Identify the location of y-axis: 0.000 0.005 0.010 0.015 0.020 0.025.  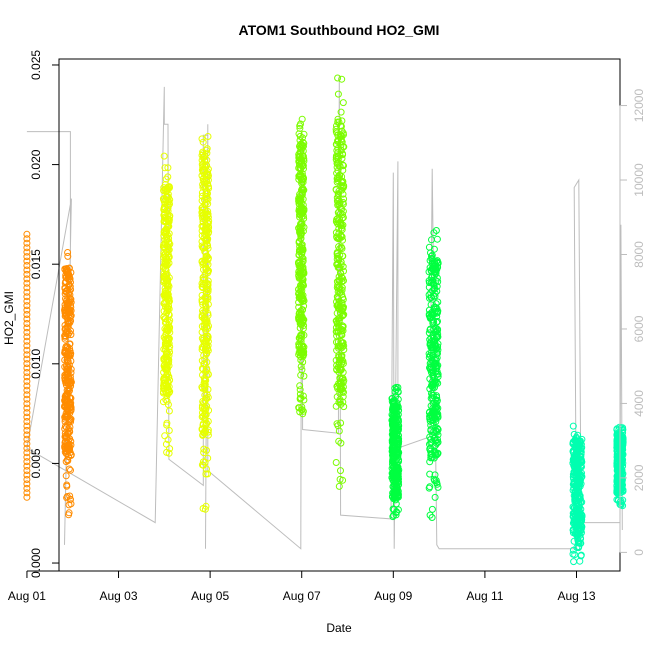
(44, 314).